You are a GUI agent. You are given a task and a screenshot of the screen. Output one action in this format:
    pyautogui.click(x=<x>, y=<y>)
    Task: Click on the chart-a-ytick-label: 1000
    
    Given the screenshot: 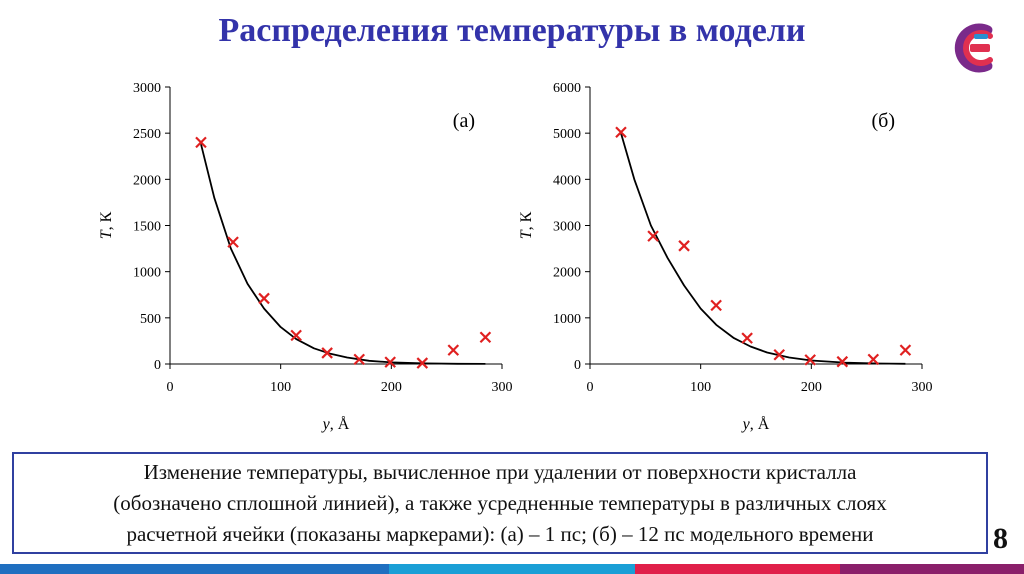 What is the action you would take?
    pyautogui.click(x=147, y=273)
    